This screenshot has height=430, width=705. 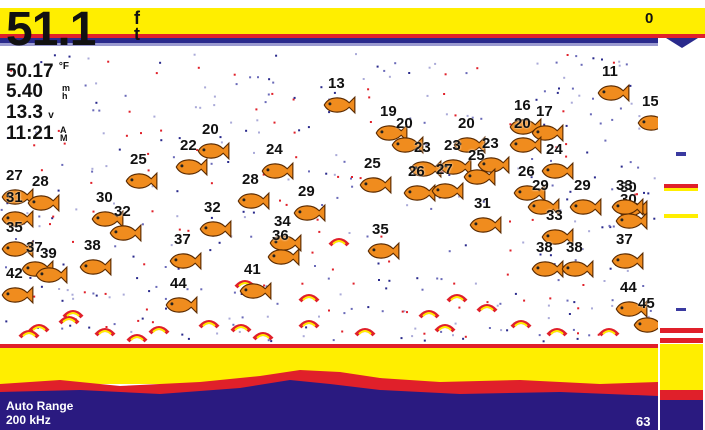 I want to click on speed-unit-top: m, so click(x=66, y=88).